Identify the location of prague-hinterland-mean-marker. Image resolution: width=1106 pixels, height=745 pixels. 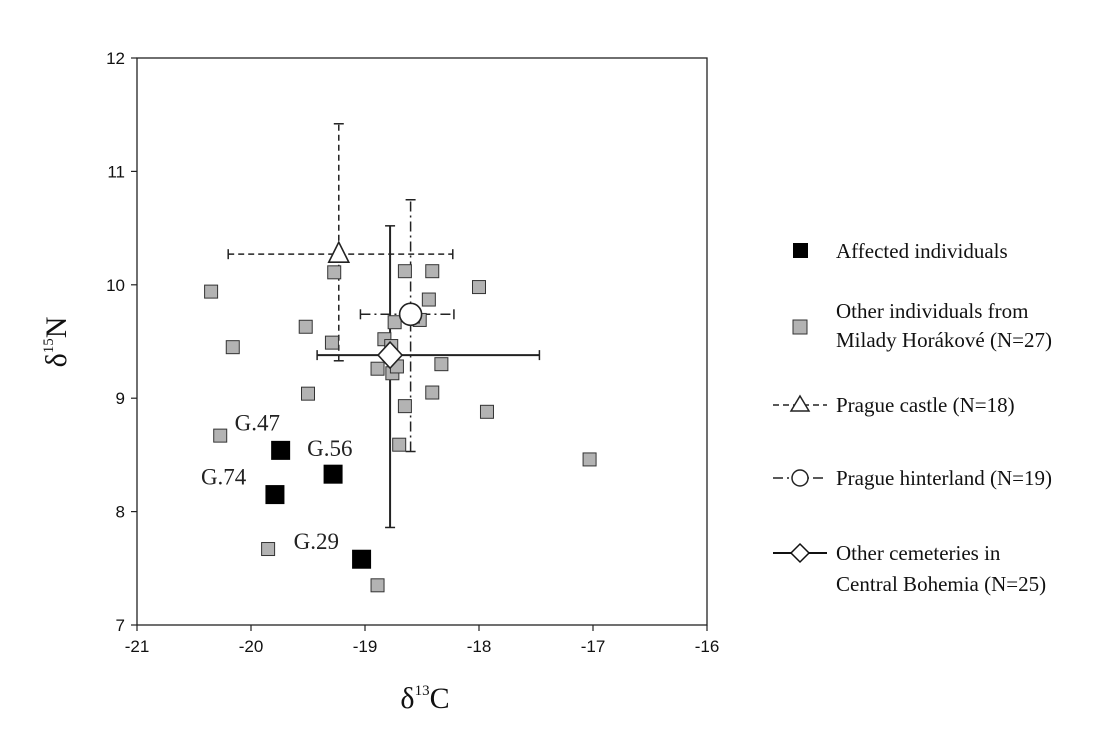
(411, 314).